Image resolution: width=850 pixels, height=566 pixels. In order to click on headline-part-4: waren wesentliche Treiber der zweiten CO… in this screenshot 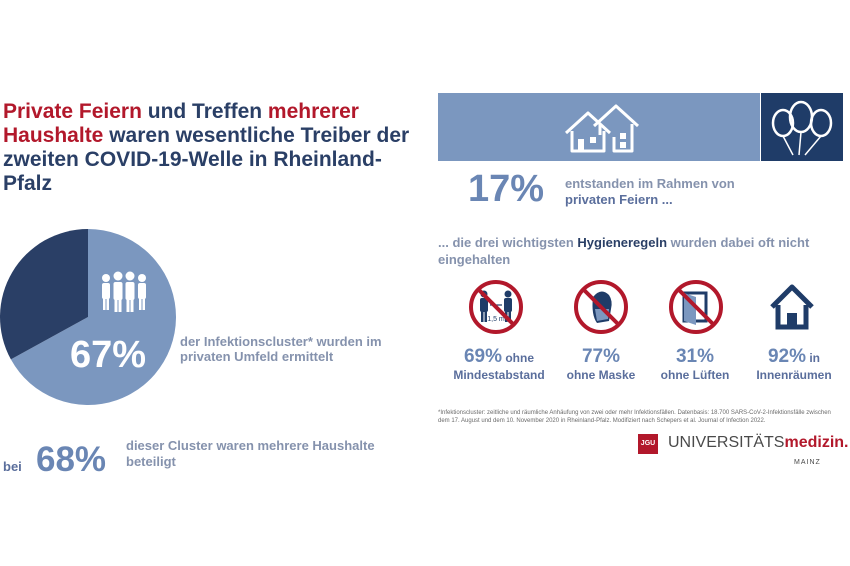, I will do `click(206, 159)`.